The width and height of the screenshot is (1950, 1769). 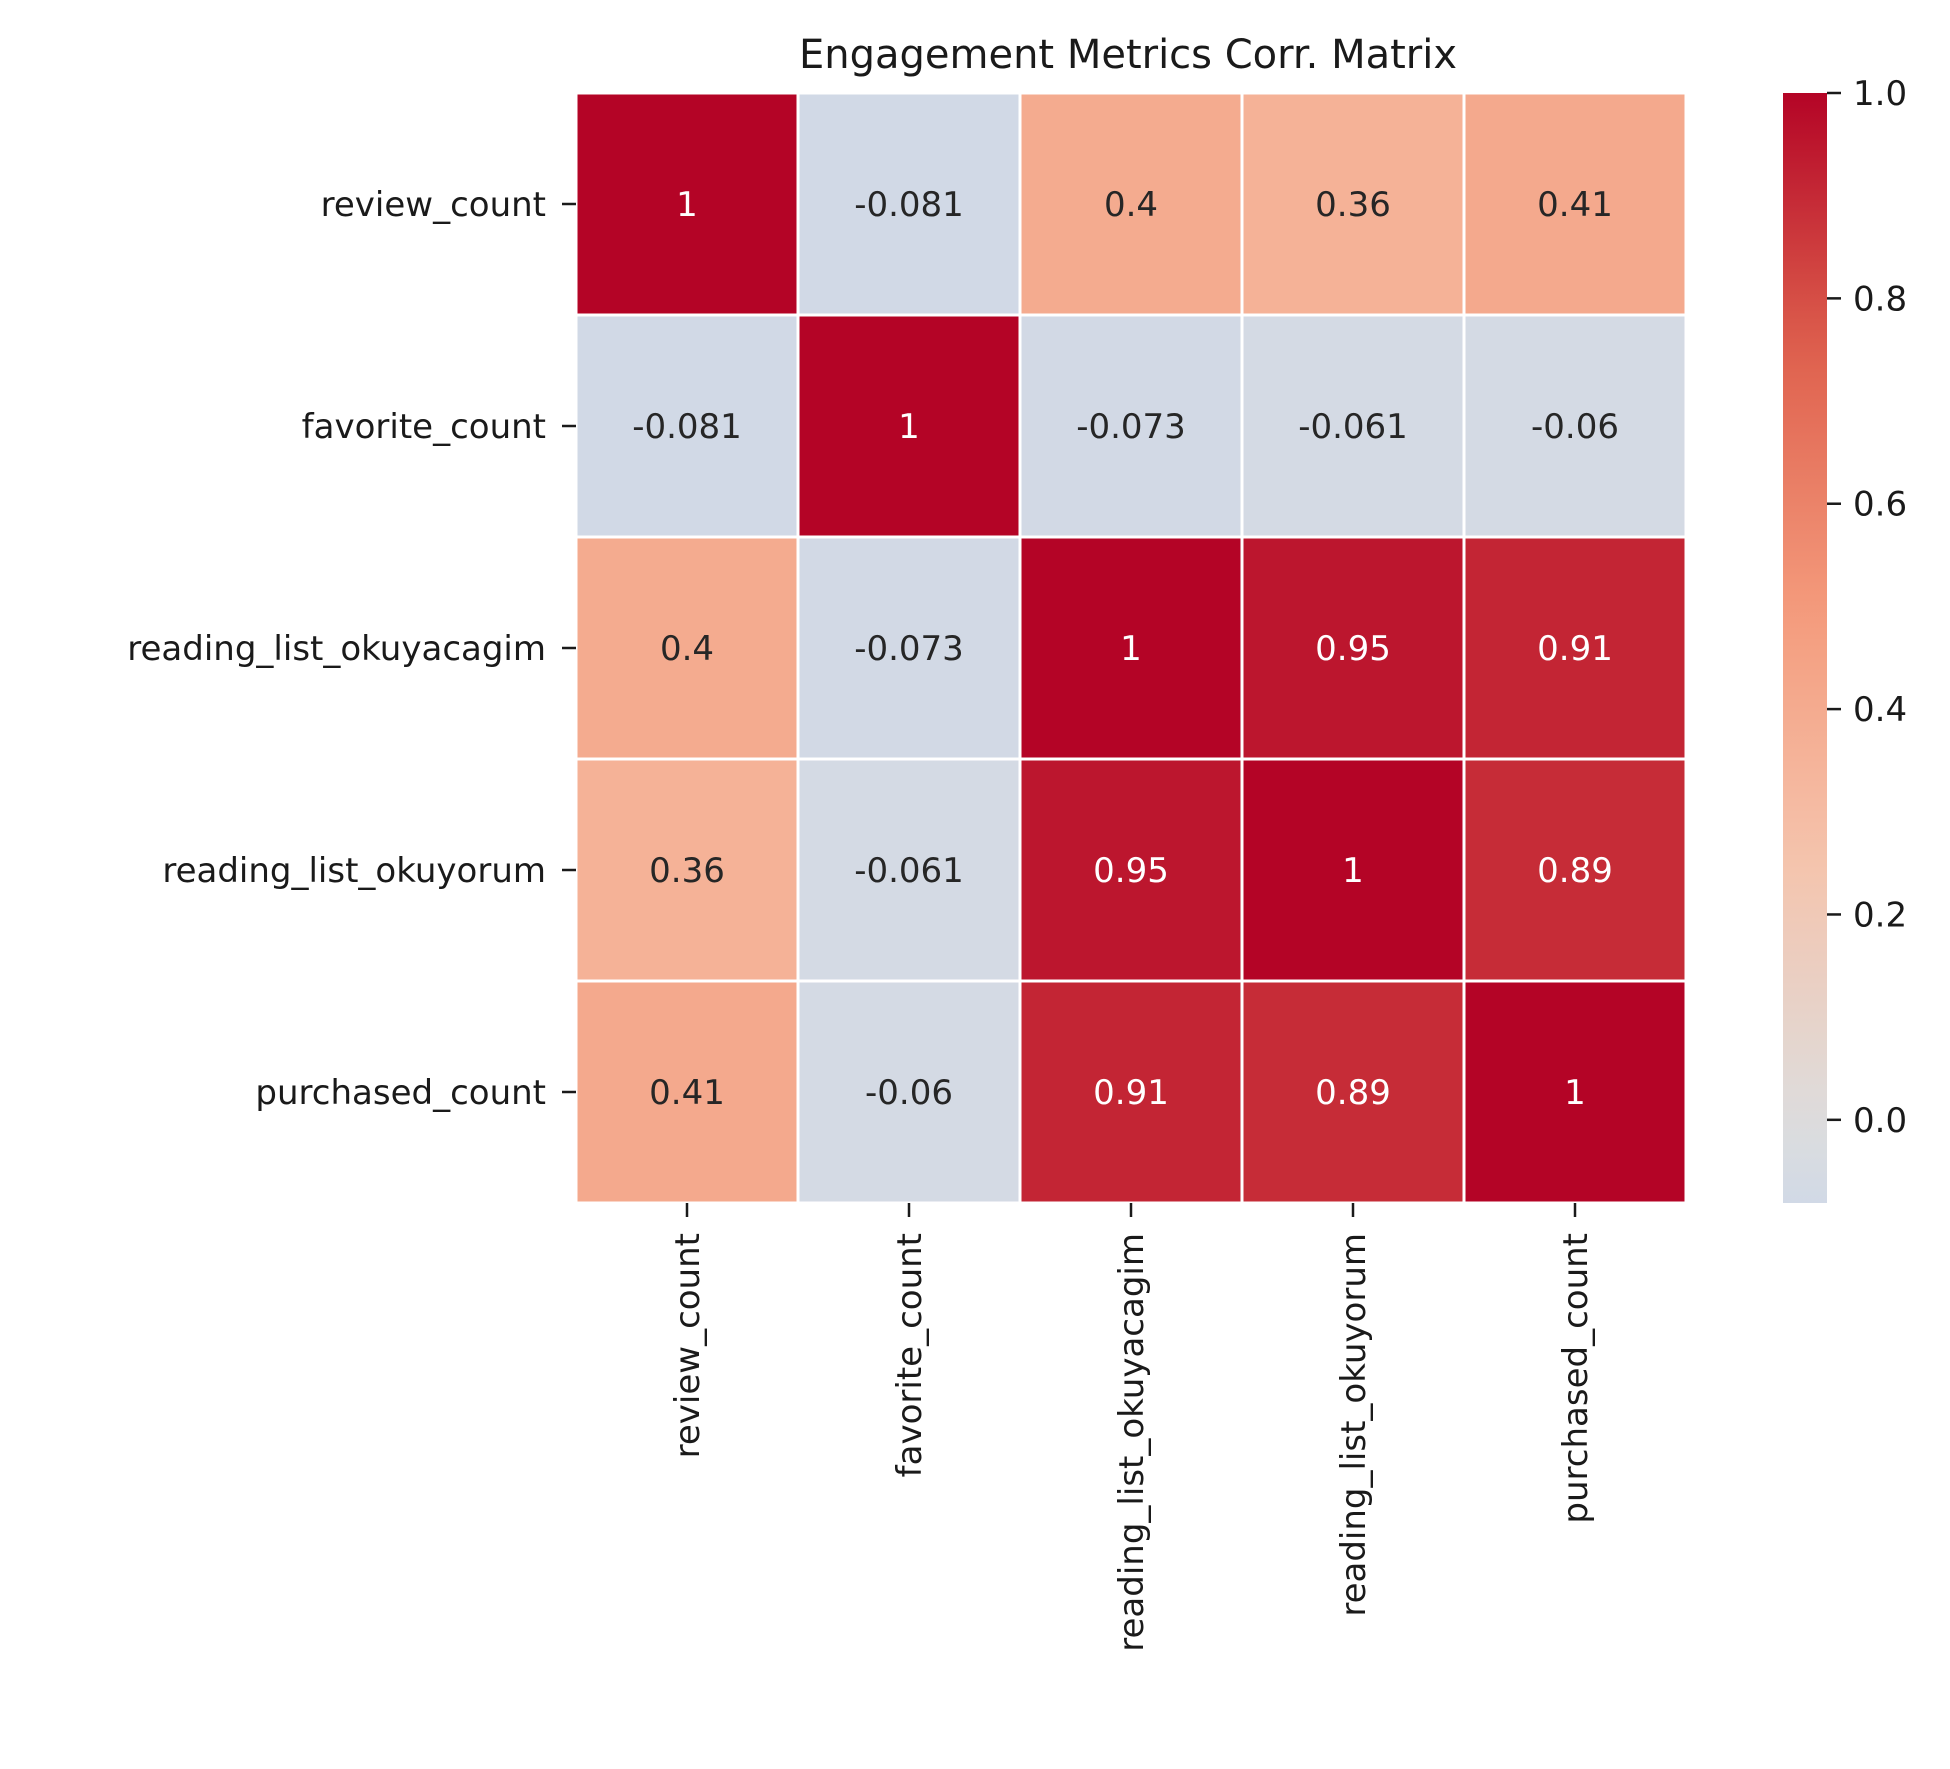 I want to click on y-tick-label: reading_list_okuyacagim, so click(x=336, y=649).